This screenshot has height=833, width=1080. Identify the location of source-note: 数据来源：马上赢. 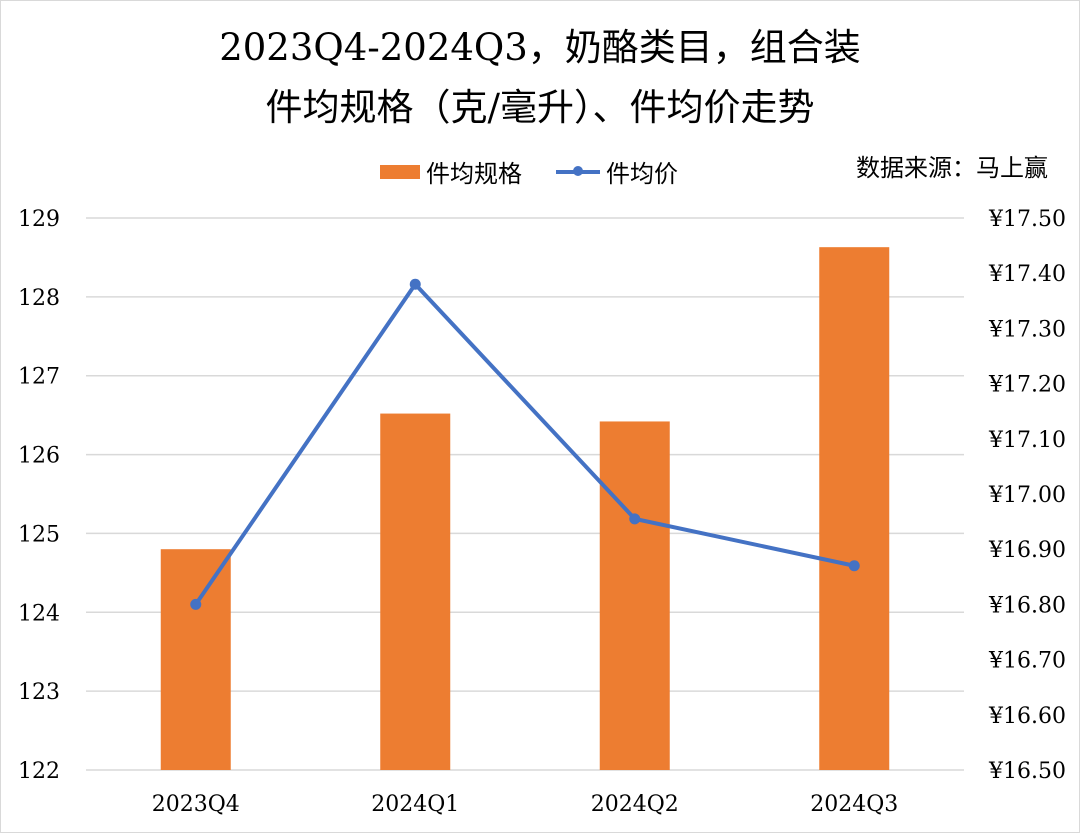
(952, 168).